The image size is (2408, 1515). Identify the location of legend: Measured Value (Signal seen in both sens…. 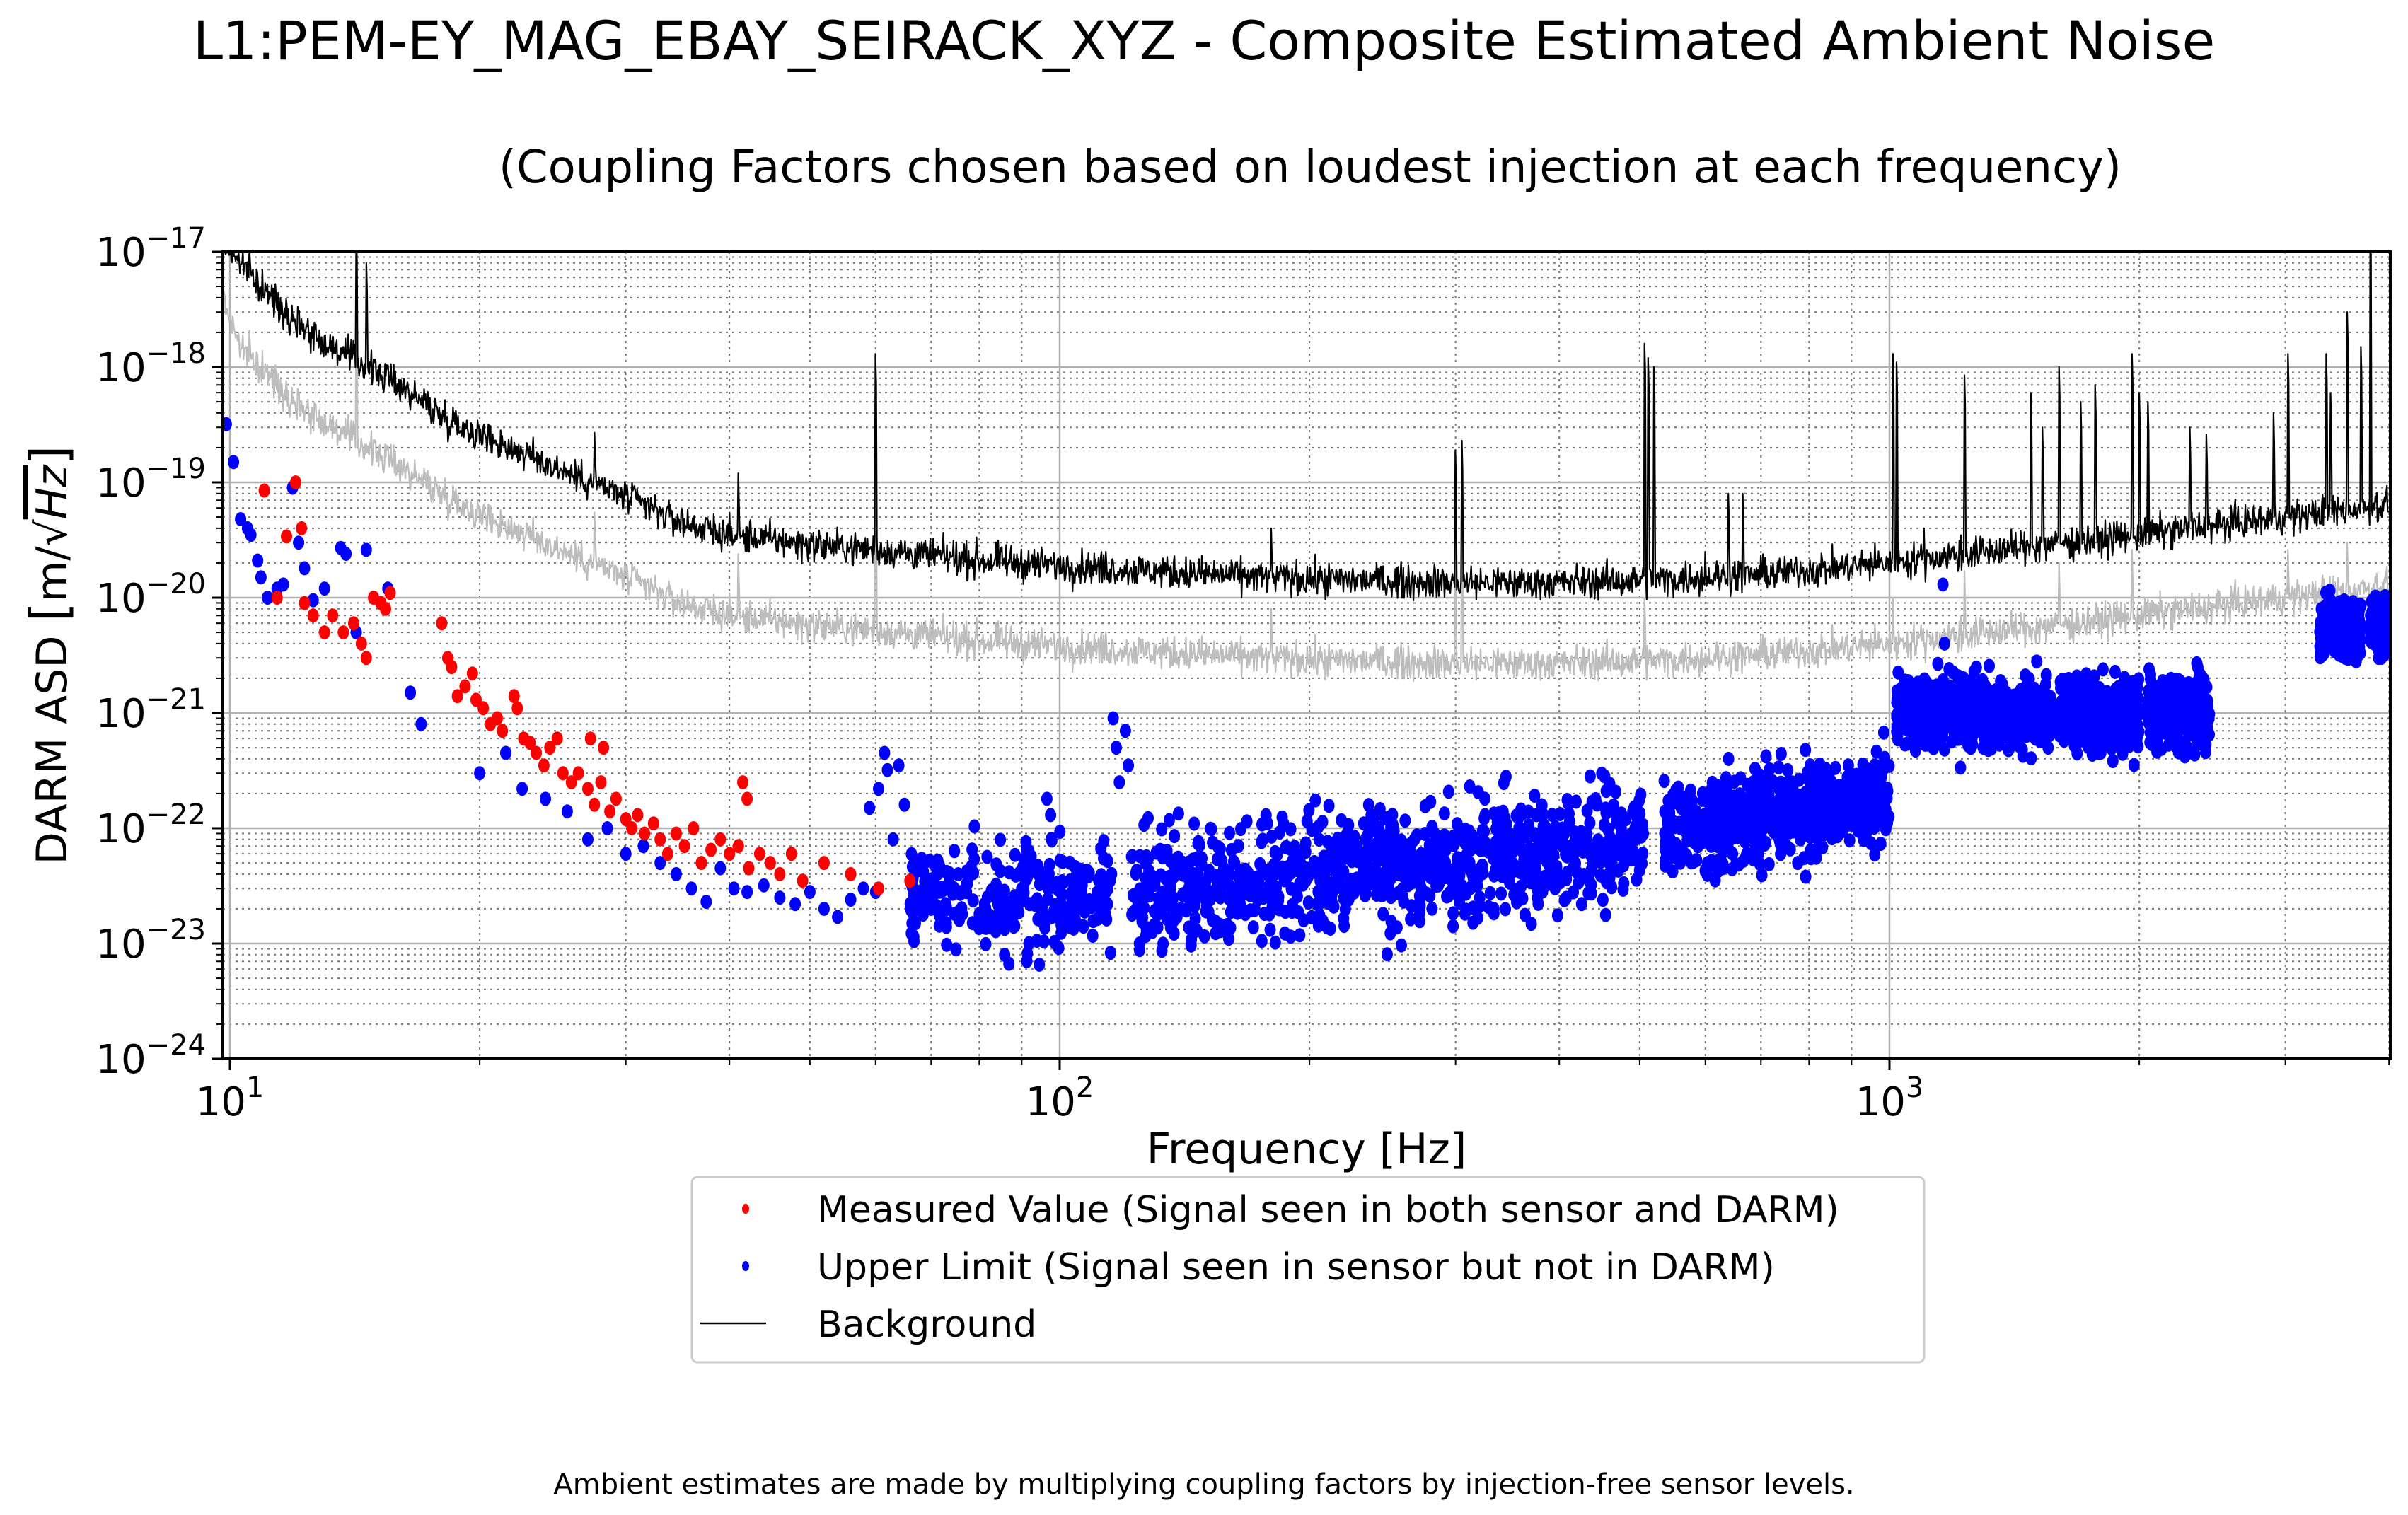
(1308, 1270).